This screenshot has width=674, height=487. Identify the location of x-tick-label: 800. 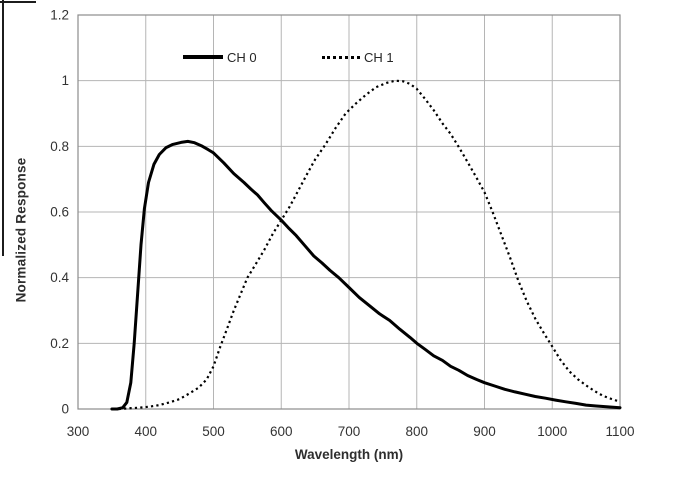
(416, 431).